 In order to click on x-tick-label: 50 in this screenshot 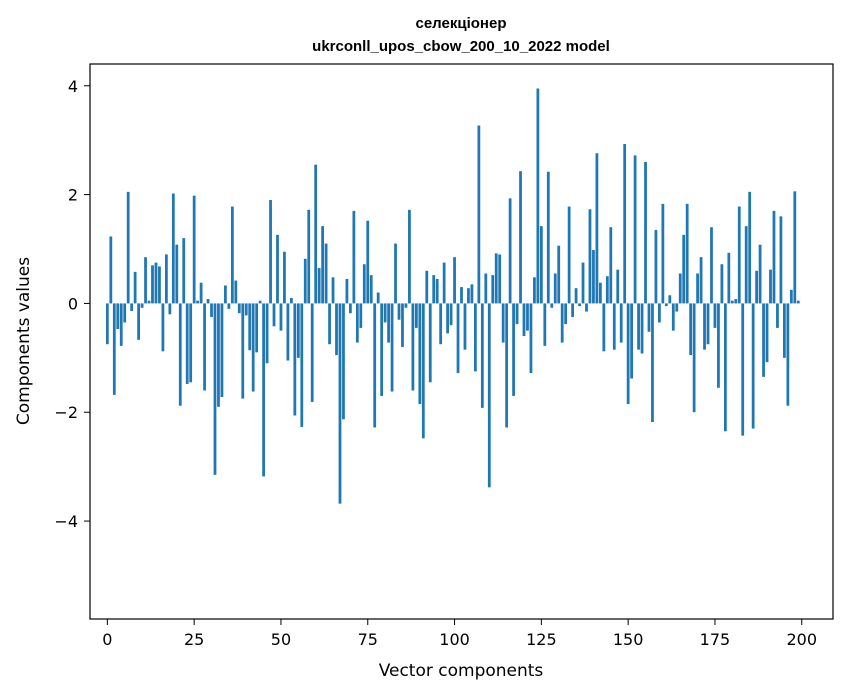, I will do `click(281, 639)`.